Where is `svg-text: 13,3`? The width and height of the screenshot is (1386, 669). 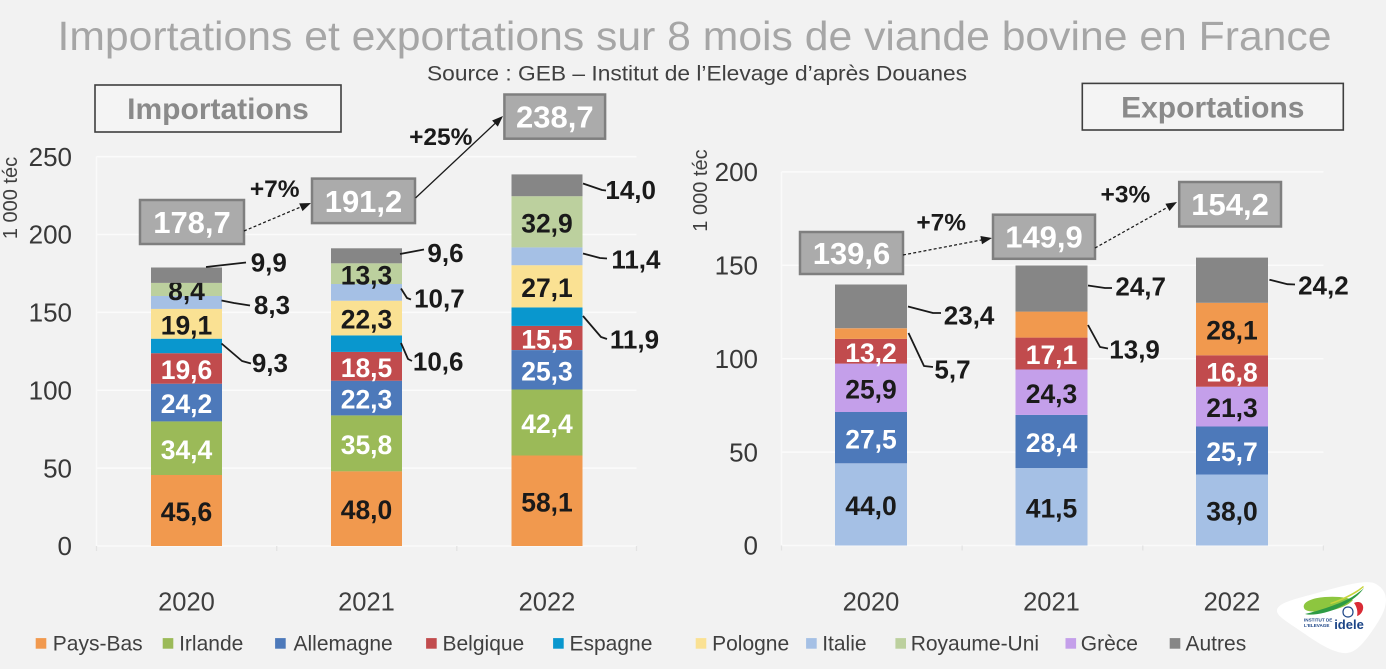
svg-text: 13,3 is located at coordinates (367, 275).